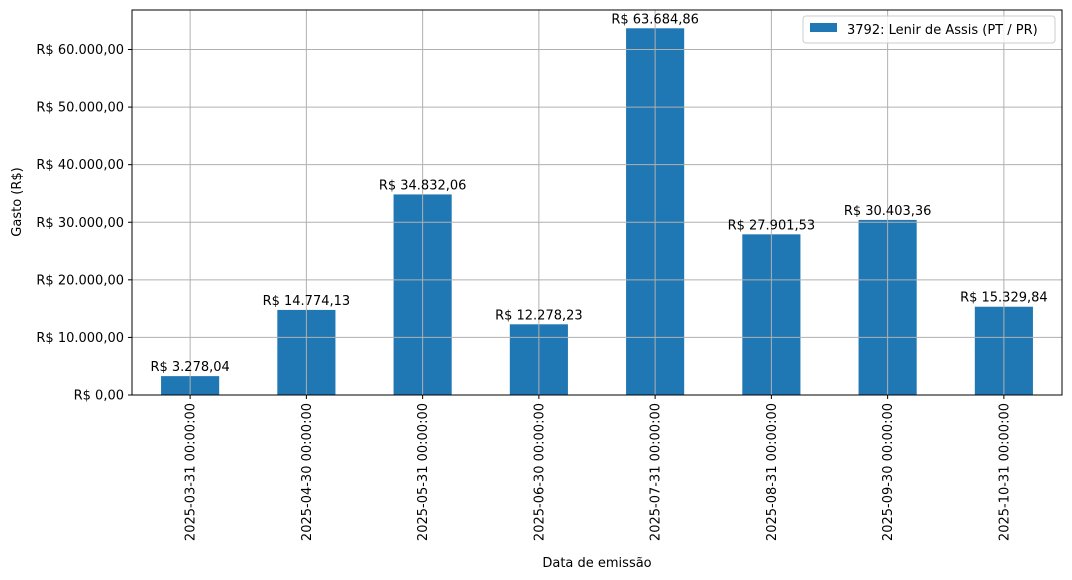 The width and height of the screenshot is (1072, 580). What do you see at coordinates (80, 338) in the screenshot?
I see `y-tick-label: R$ 10.000,00` at bounding box center [80, 338].